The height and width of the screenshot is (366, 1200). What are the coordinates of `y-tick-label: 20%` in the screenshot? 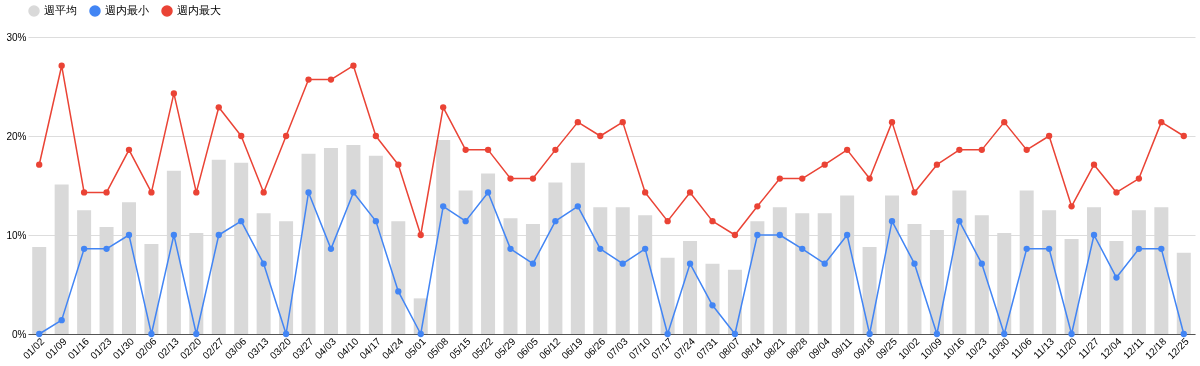 It's located at (16, 136).